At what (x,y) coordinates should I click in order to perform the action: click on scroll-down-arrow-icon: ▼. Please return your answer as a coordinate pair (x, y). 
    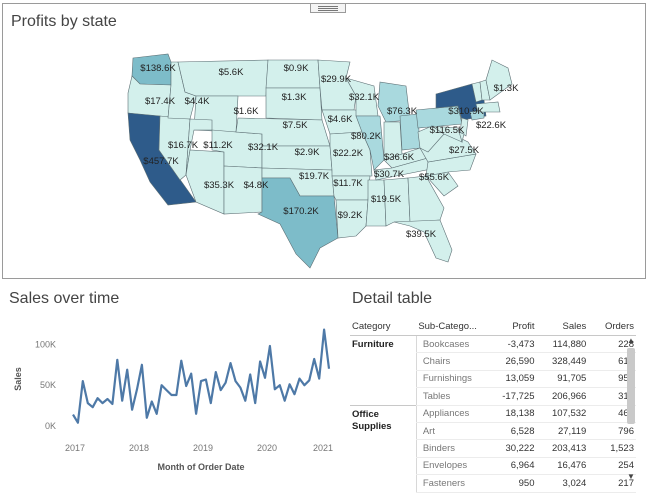
    Looking at the image, I should click on (631, 476).